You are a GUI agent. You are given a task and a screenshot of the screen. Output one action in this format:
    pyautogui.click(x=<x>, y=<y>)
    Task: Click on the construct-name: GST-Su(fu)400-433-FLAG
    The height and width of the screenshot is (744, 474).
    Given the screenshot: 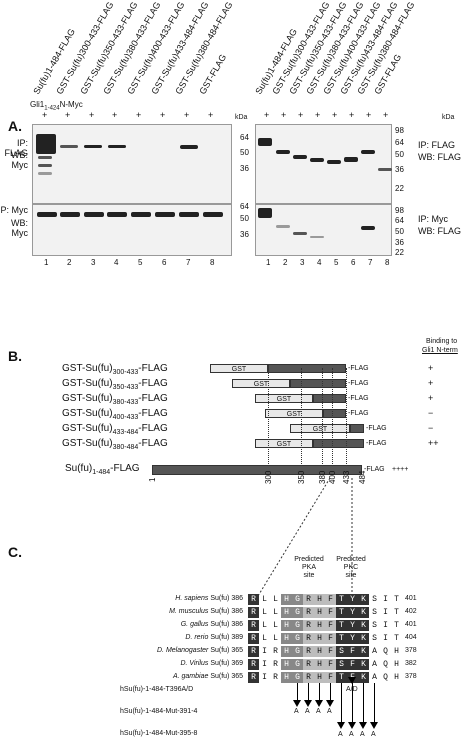 What is the action you would take?
    pyautogui.click(x=115, y=414)
    